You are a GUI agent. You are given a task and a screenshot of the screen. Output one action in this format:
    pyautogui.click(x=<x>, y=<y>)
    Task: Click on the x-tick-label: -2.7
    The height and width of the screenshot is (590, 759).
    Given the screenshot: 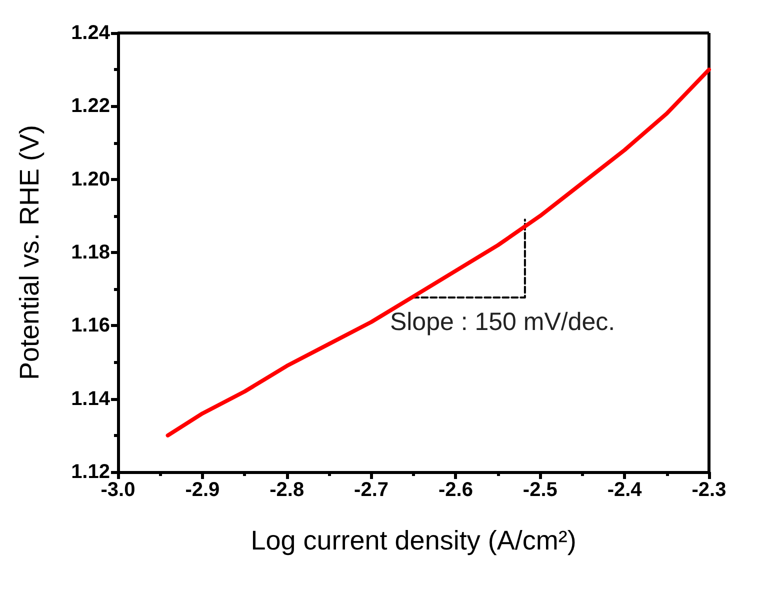 What is the action you would take?
    pyautogui.click(x=371, y=490)
    